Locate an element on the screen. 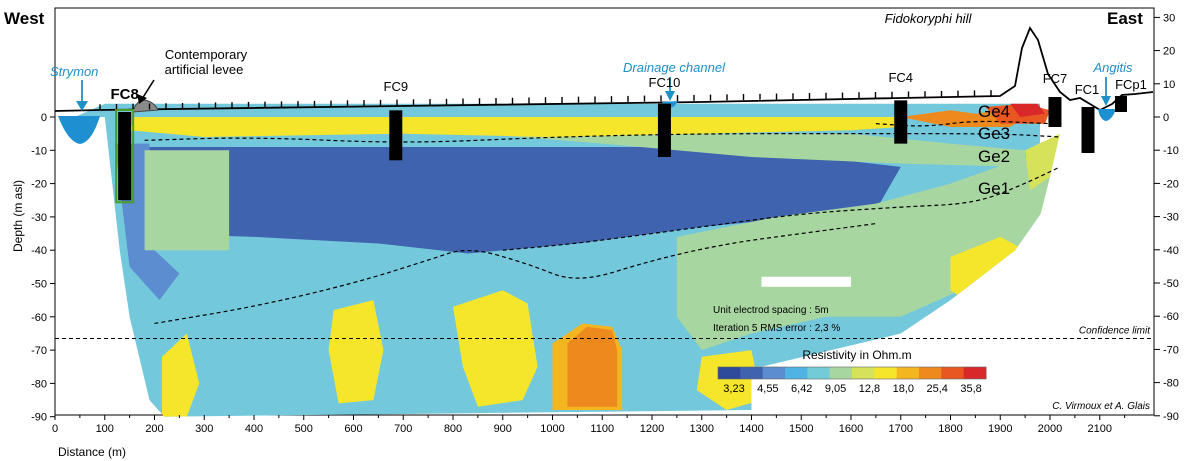 The height and width of the screenshot is (461, 1184). y-tick-right-label: -50 is located at coordinates (1171, 284).